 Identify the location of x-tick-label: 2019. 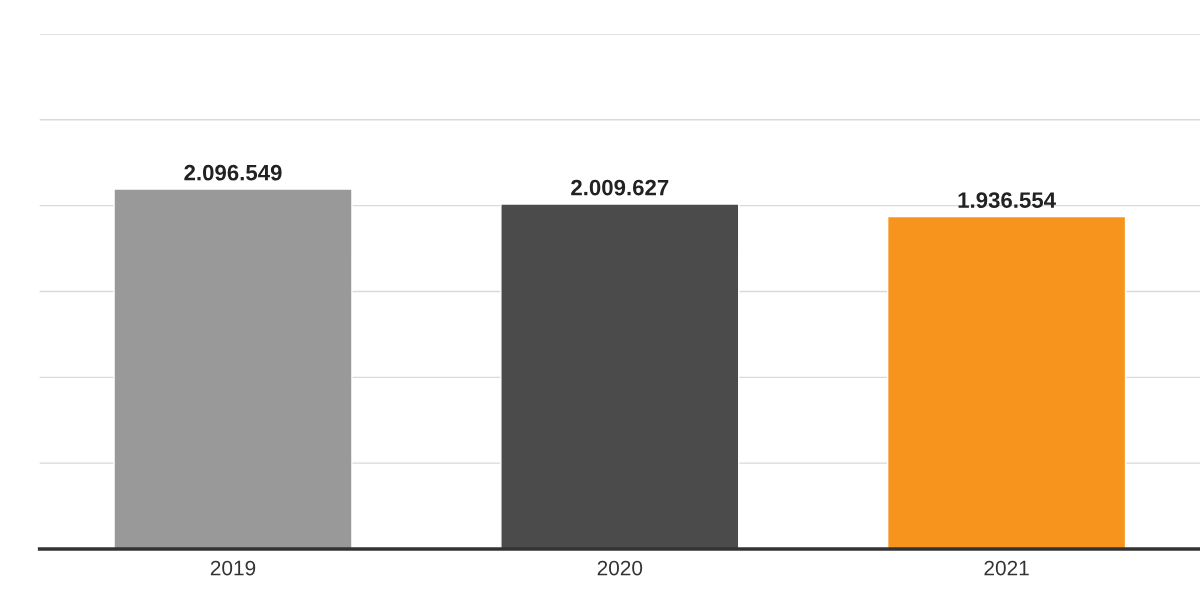
(233, 568).